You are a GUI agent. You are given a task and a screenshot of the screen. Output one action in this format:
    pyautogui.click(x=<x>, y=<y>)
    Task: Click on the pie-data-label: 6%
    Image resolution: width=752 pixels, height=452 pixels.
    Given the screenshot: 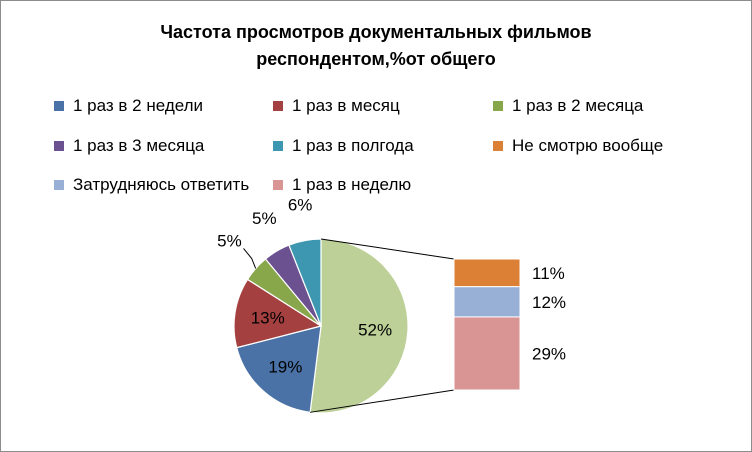 What is the action you would take?
    pyautogui.click(x=300, y=205)
    